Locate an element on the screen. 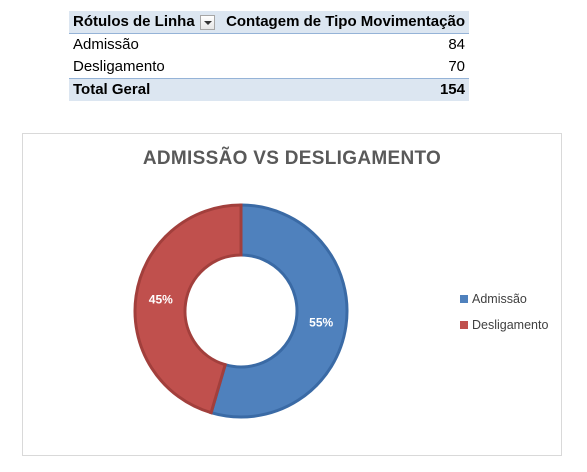  pivot-row-value: 84 is located at coordinates (456, 44).